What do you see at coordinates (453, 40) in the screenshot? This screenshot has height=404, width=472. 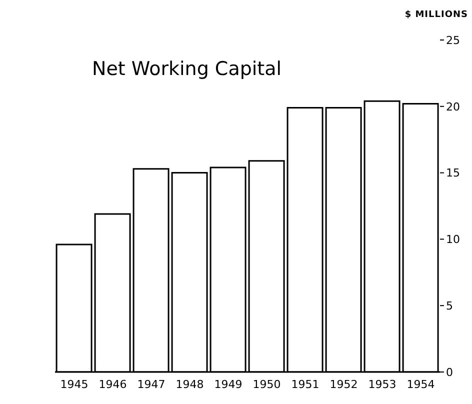 I see `y-tick-label: 25` at bounding box center [453, 40].